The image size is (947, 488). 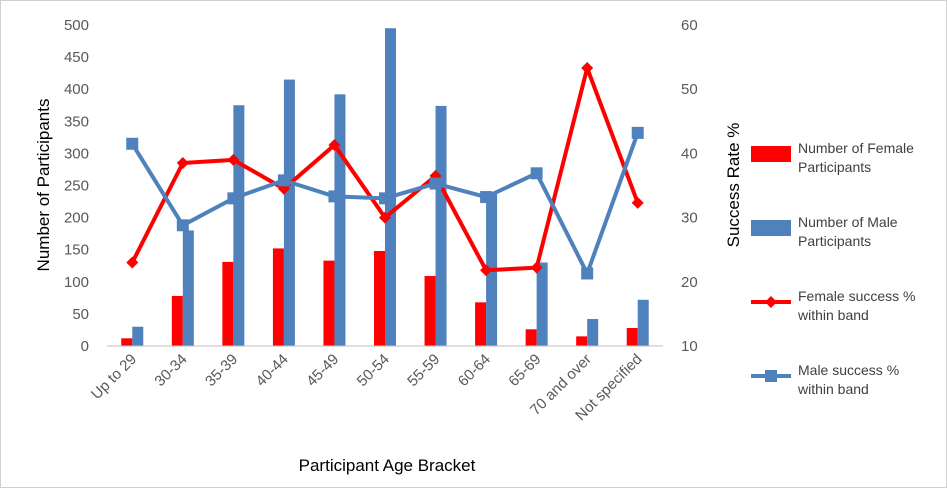 I want to click on y-tick-5: 250, so click(x=76, y=186).